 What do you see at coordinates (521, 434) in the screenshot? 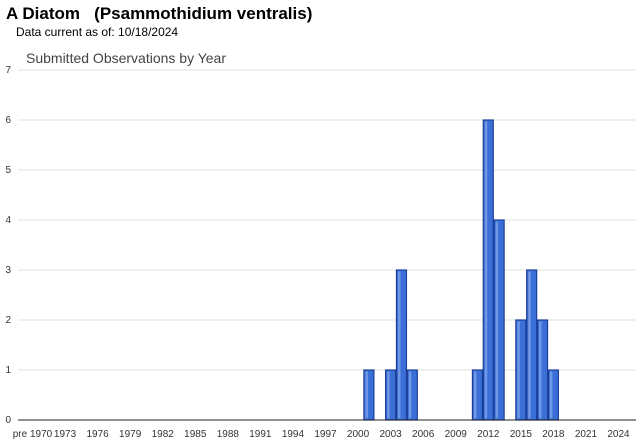
I see `x-tick-label: 2015` at bounding box center [521, 434].